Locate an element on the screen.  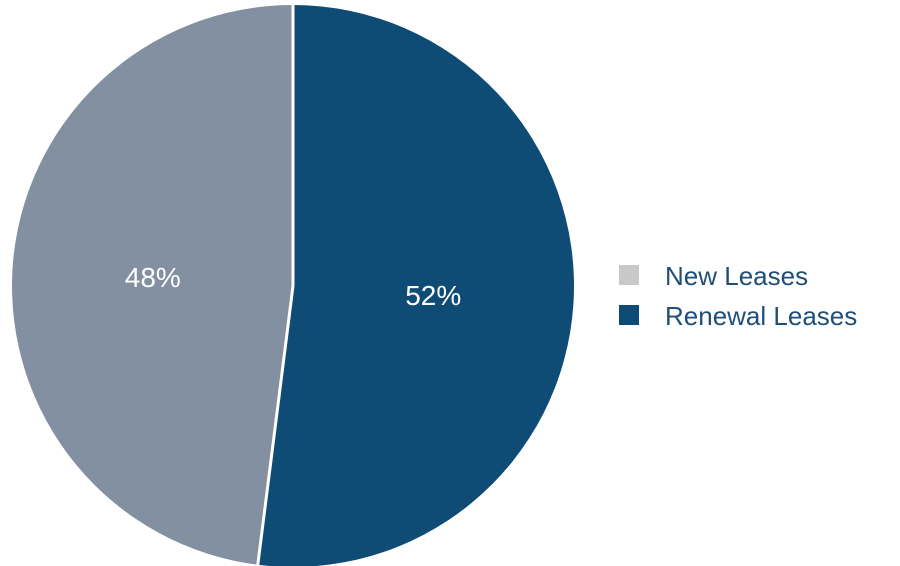
legend: New Leases Renewal Leases is located at coordinates (738, 296).